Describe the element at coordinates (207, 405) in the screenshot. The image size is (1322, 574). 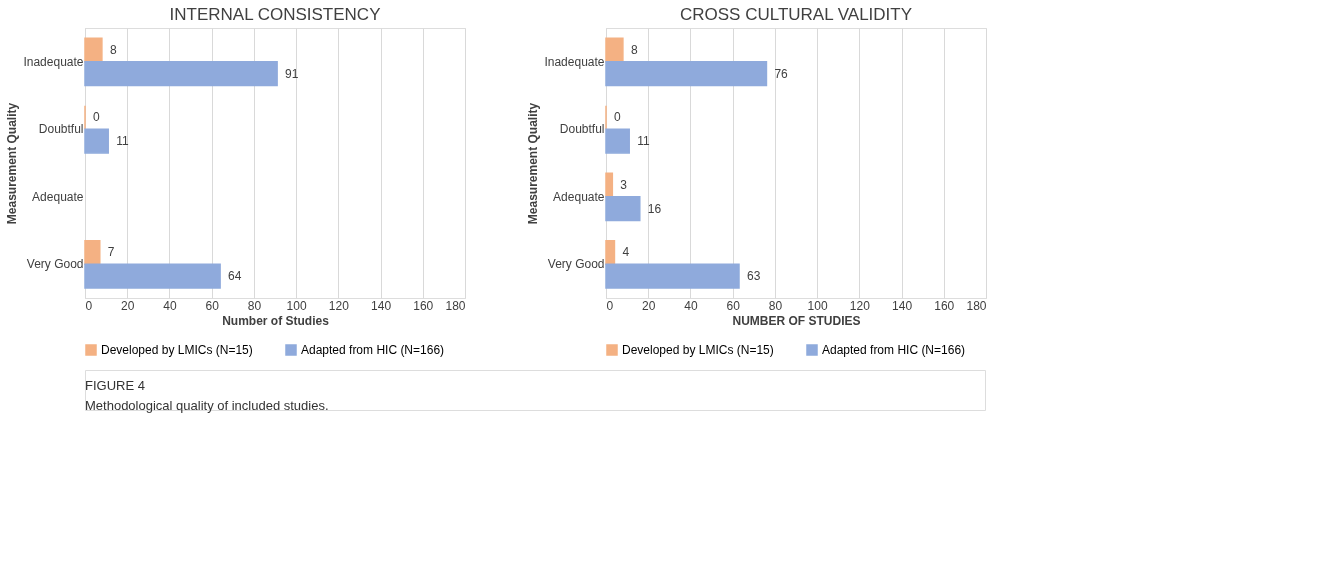
I see `text: Methodological quality of included studies.` at that location.